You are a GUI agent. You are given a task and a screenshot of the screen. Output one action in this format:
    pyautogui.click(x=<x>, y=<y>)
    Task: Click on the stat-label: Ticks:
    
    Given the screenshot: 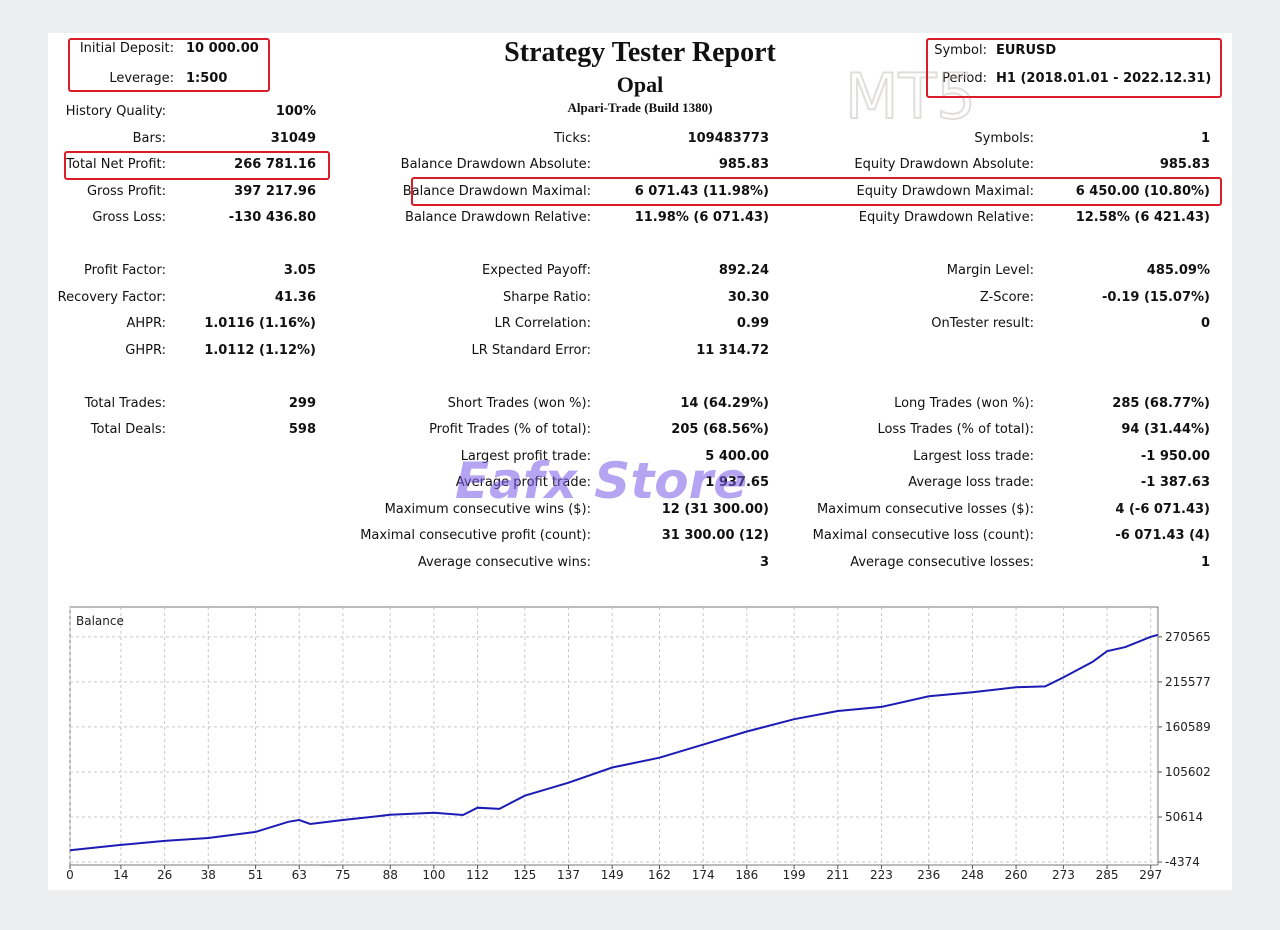 What is the action you would take?
    pyautogui.click(x=572, y=138)
    